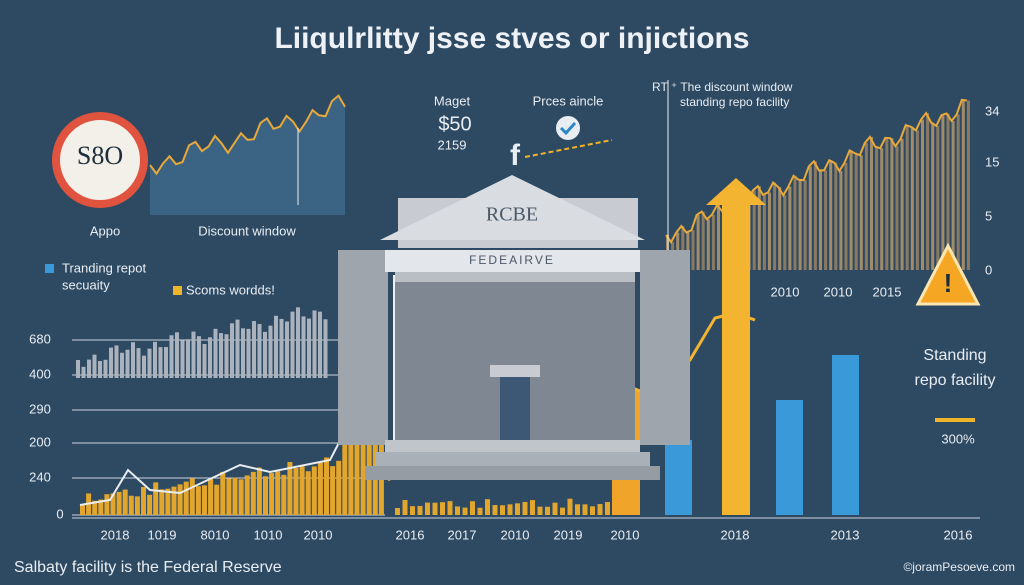 The height and width of the screenshot is (585, 1024). Describe the element at coordinates (568, 534) in the screenshot. I see `x-tick-label: 2019` at that location.